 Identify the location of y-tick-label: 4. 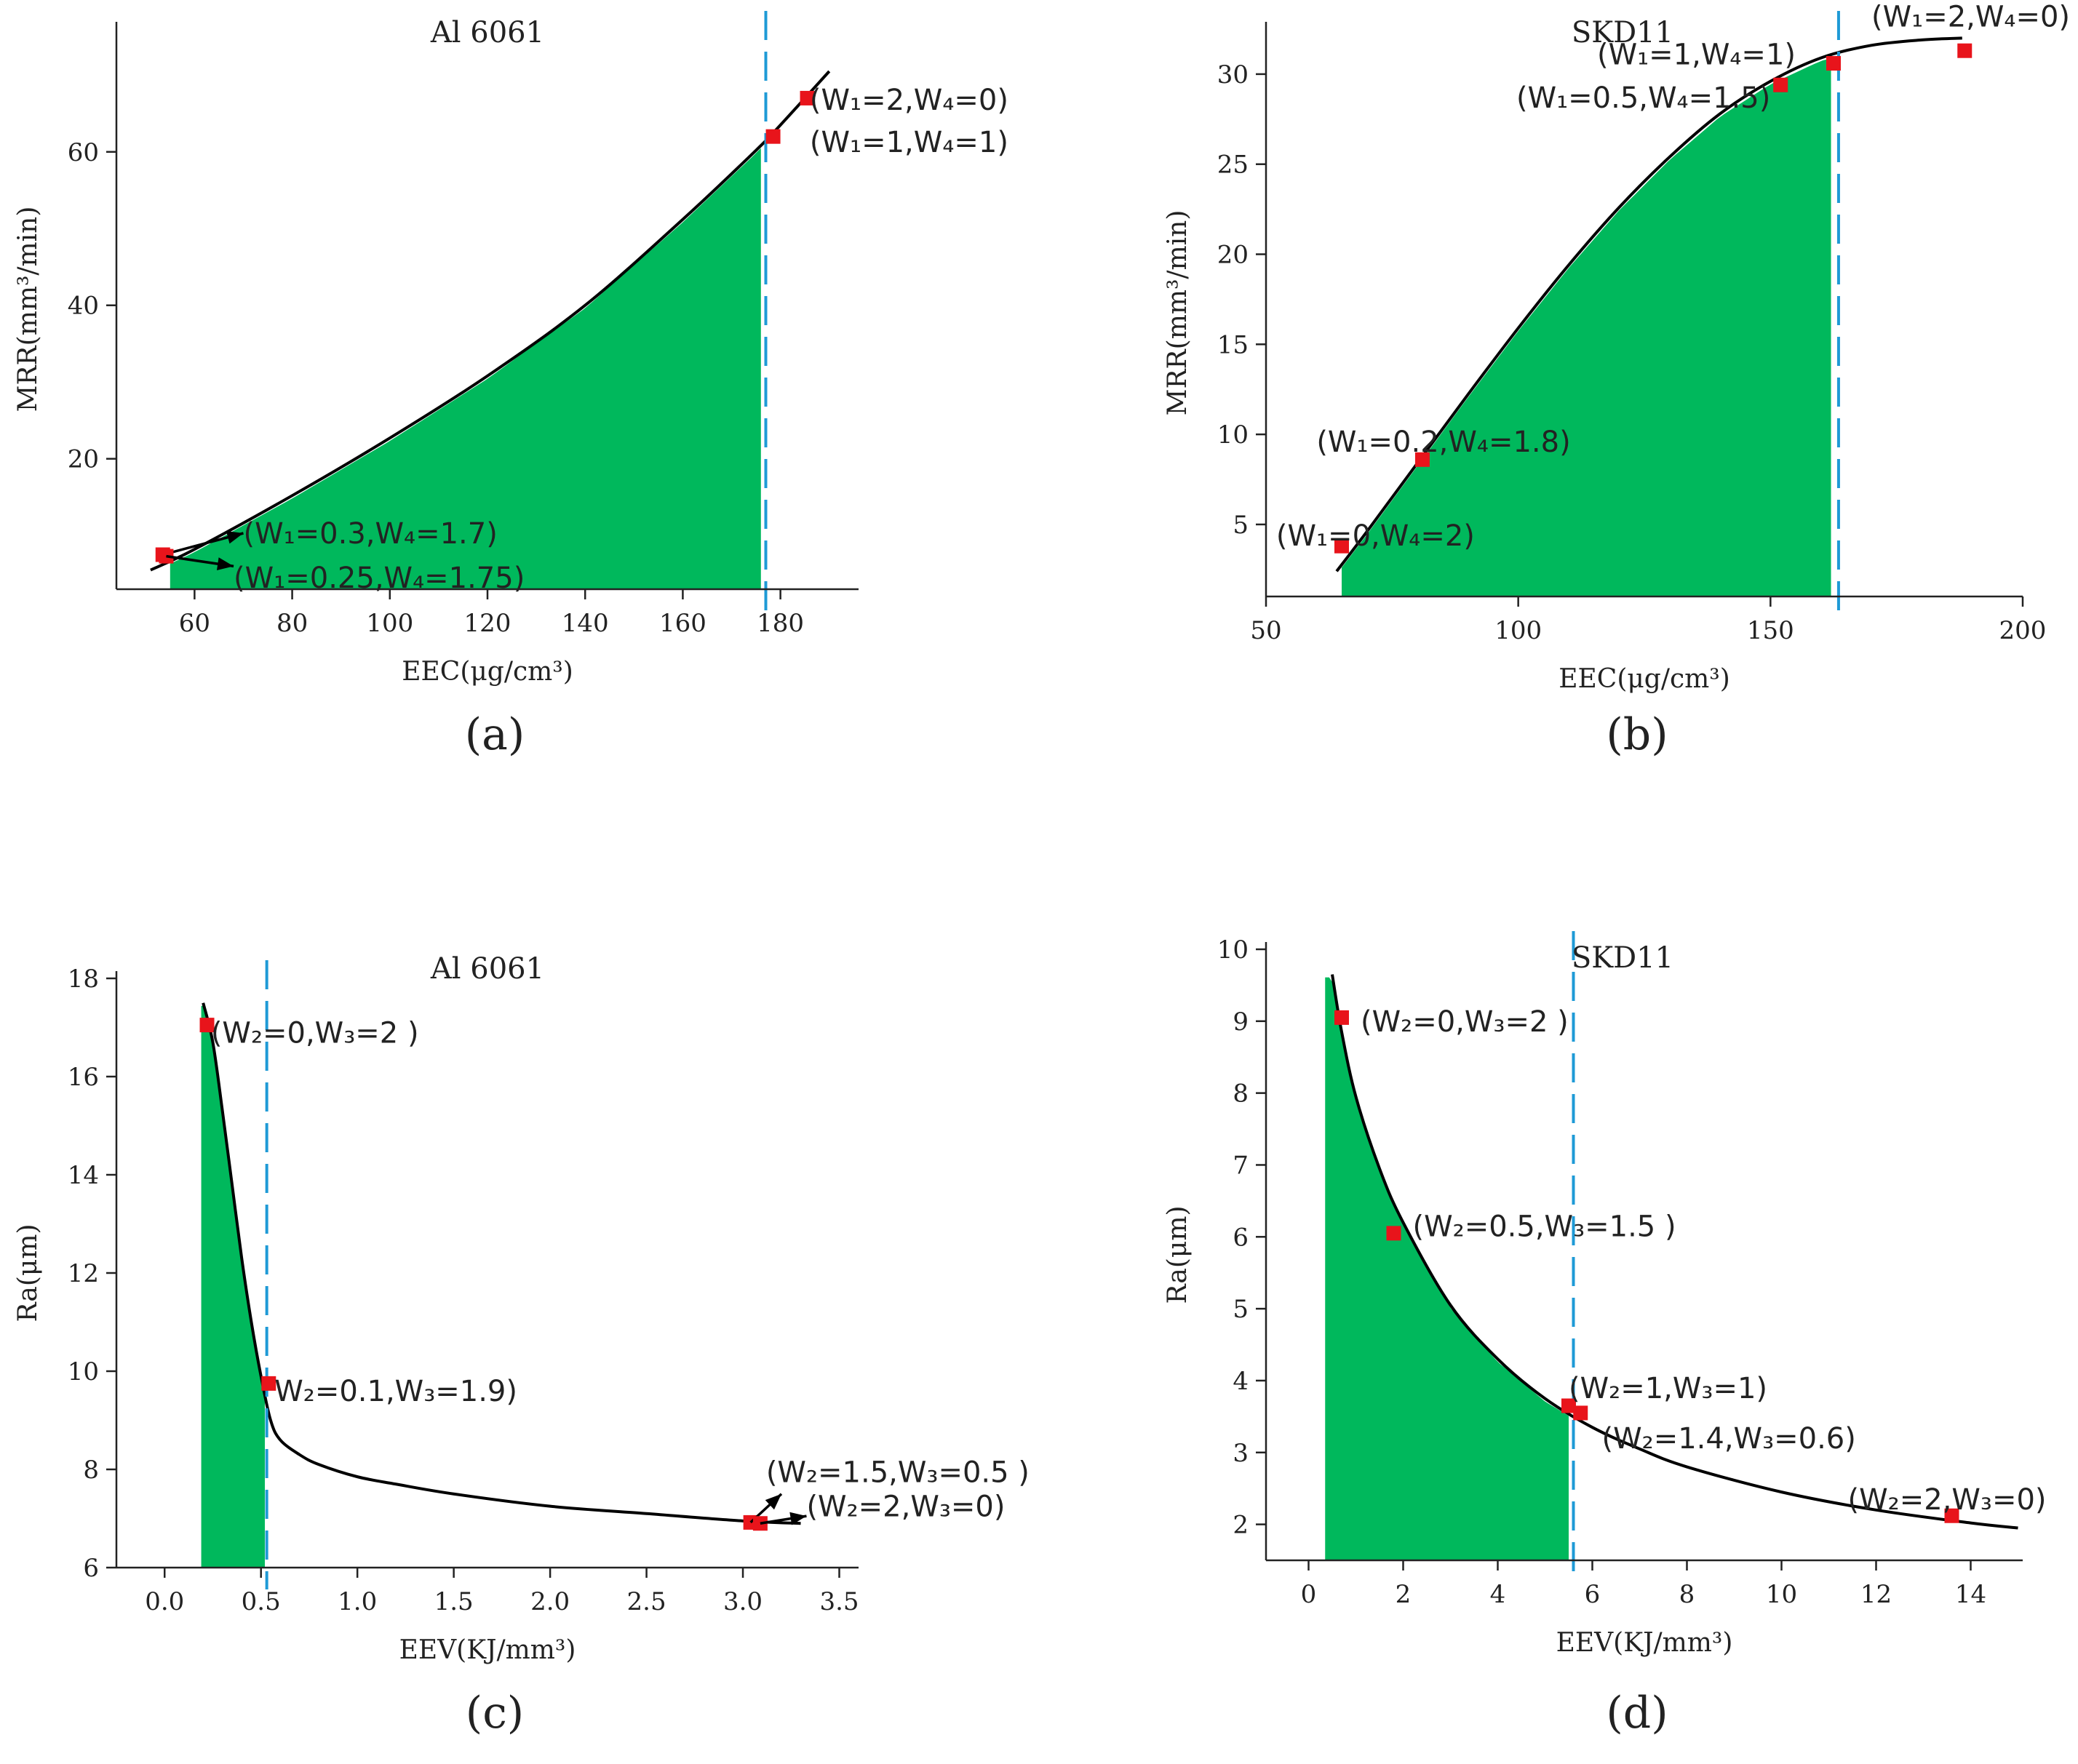
(1241, 1381).